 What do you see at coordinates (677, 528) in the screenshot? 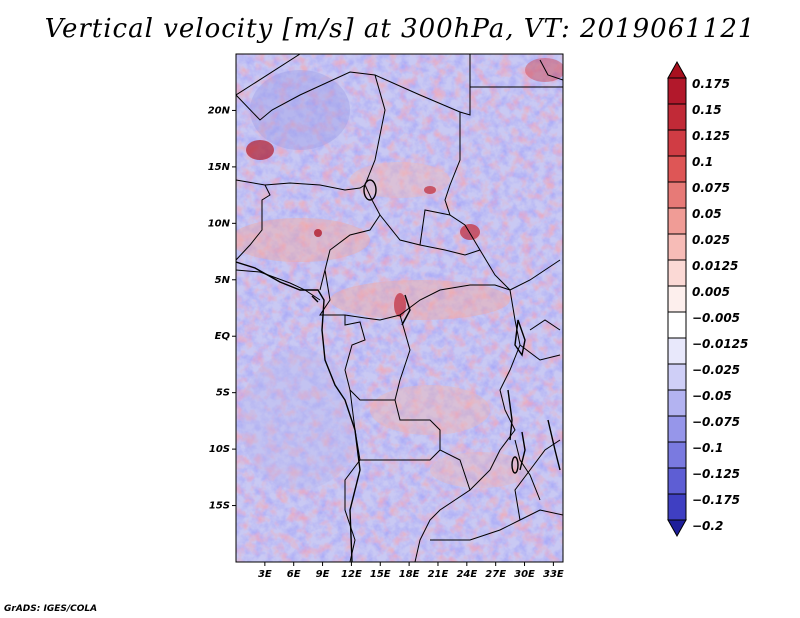
I see `colorbar-bottom-arrow` at bounding box center [677, 528].